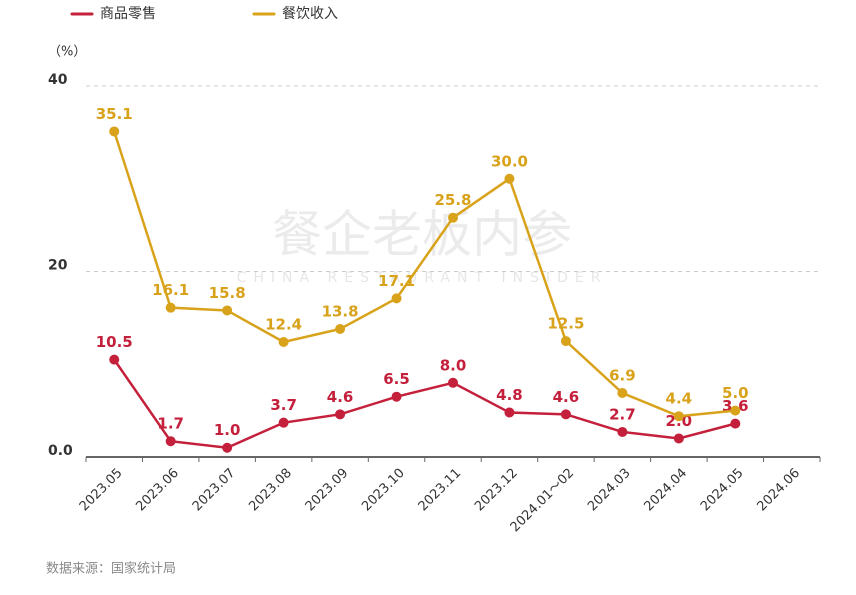  Describe the element at coordinates (67, 52) in the screenshot. I see `unit-label: （%）` at that location.